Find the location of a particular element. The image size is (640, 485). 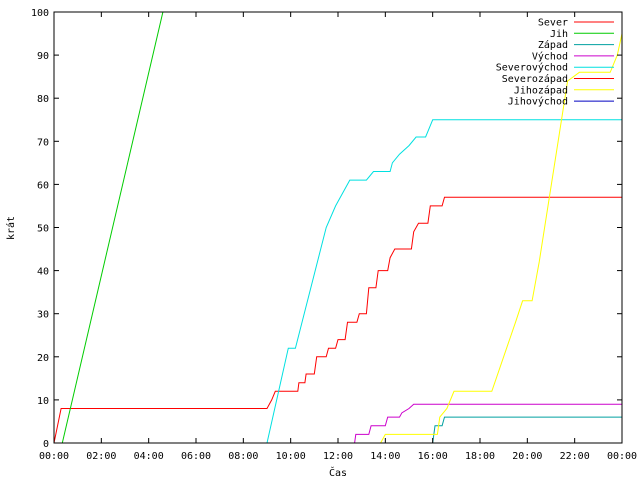

y-tick-label: 0 is located at coordinates (46, 444).